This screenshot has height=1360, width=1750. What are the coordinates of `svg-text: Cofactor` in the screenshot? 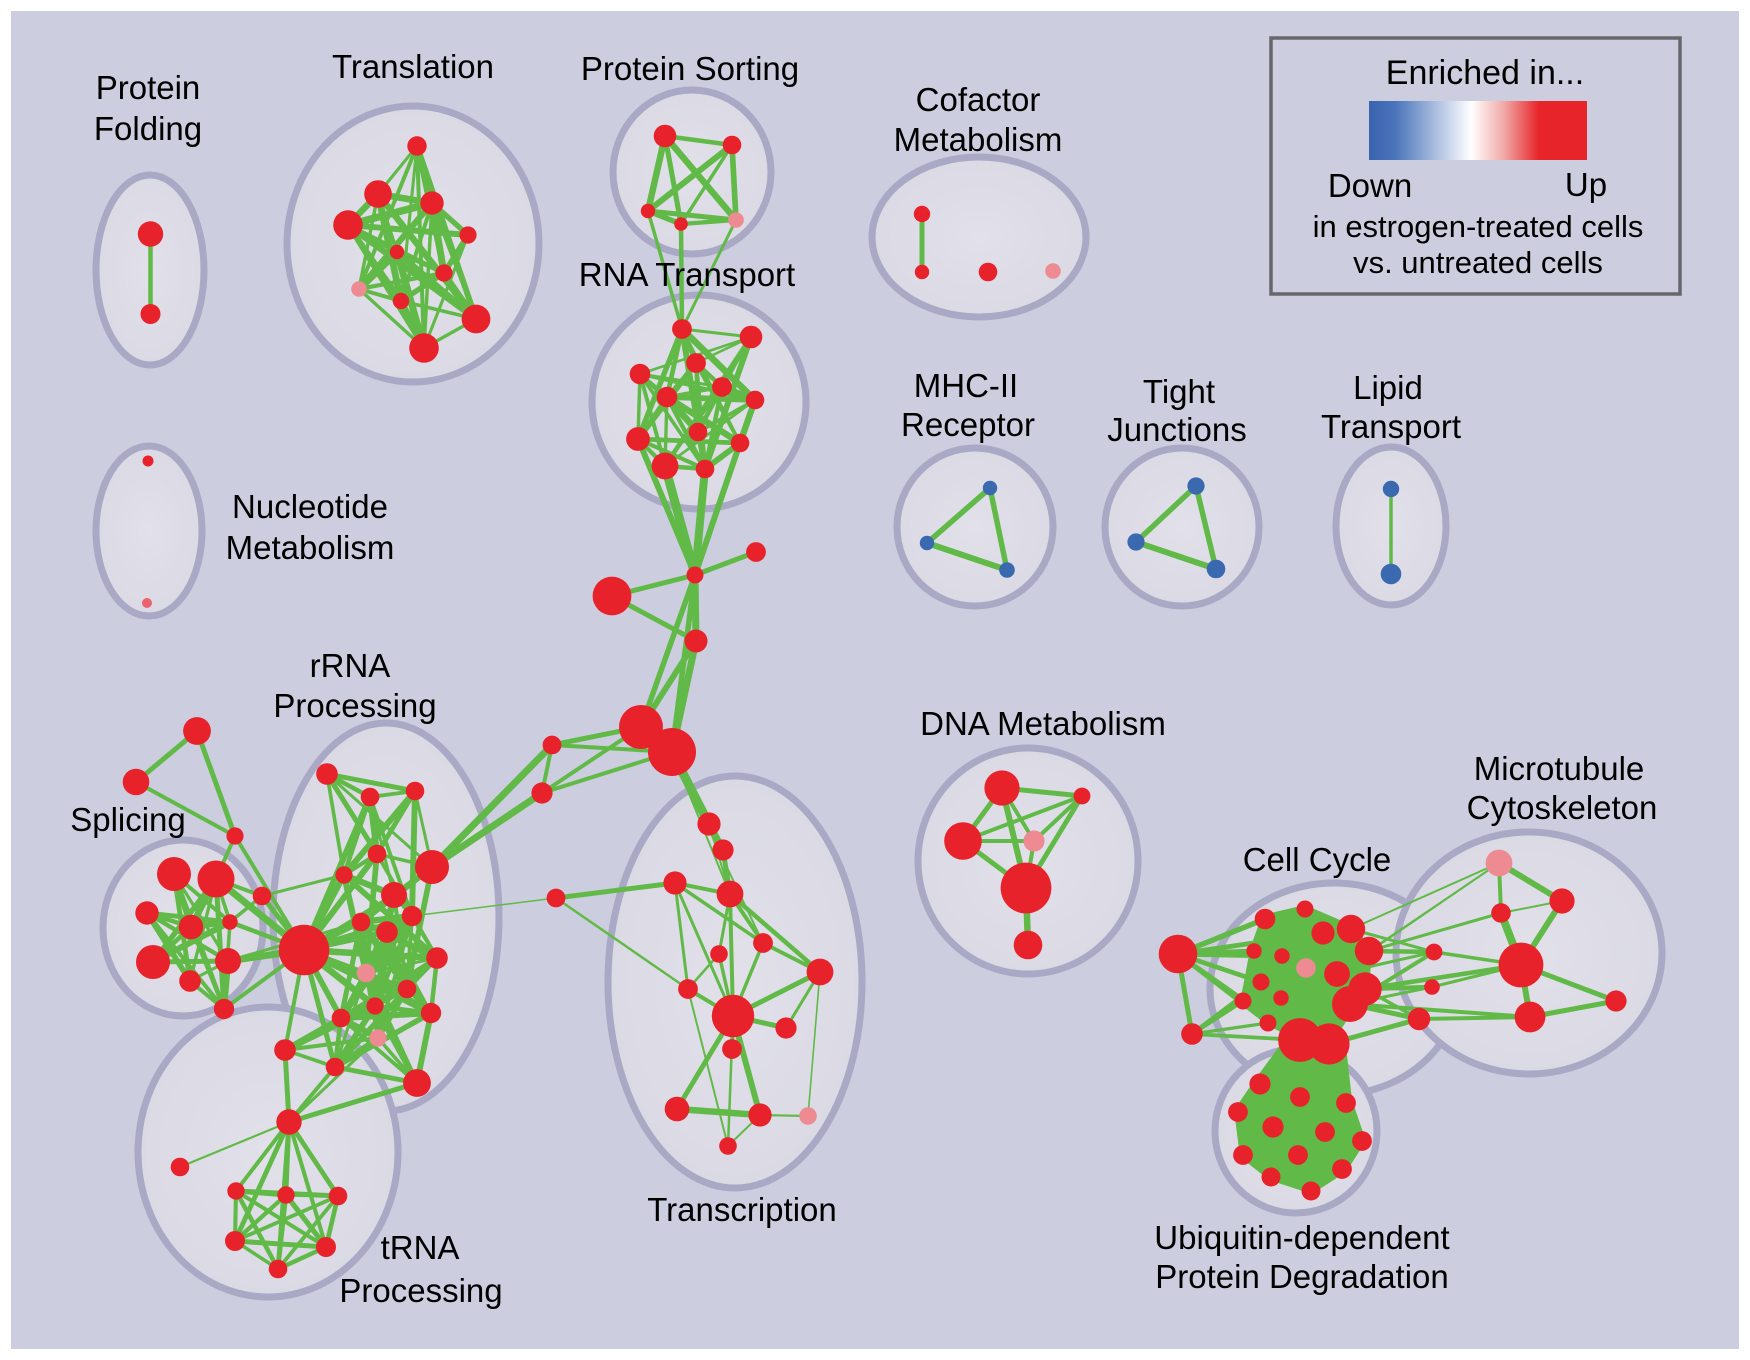 It's located at (978, 99).